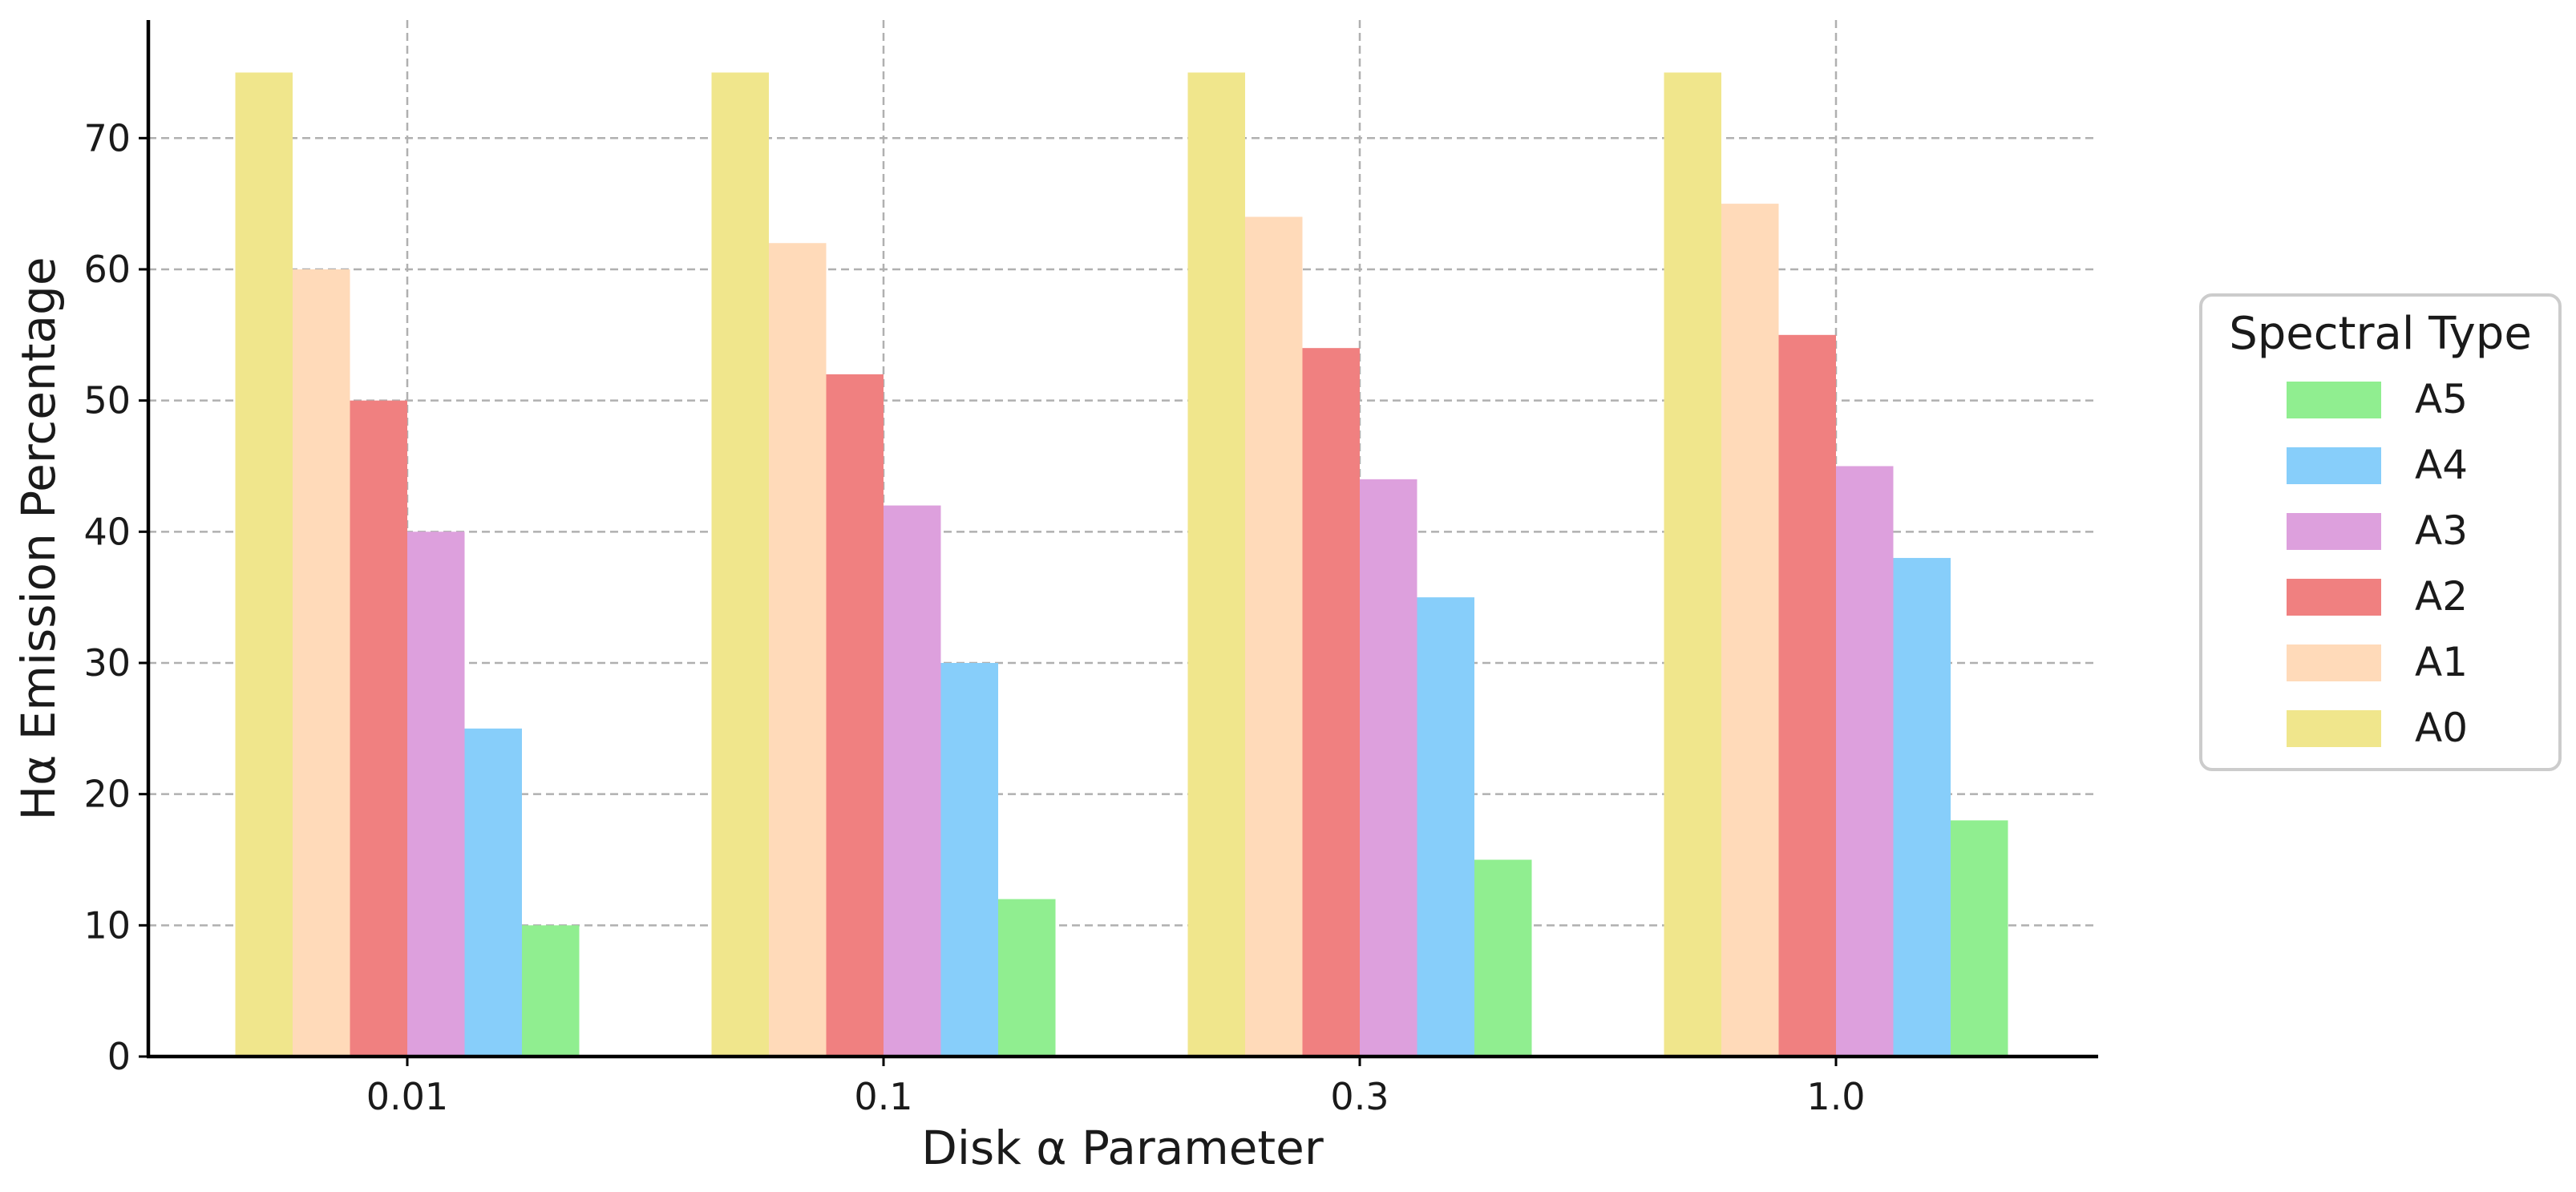  Describe the element at coordinates (798, 650) in the screenshot. I see `bar-a1-0.1` at that location.